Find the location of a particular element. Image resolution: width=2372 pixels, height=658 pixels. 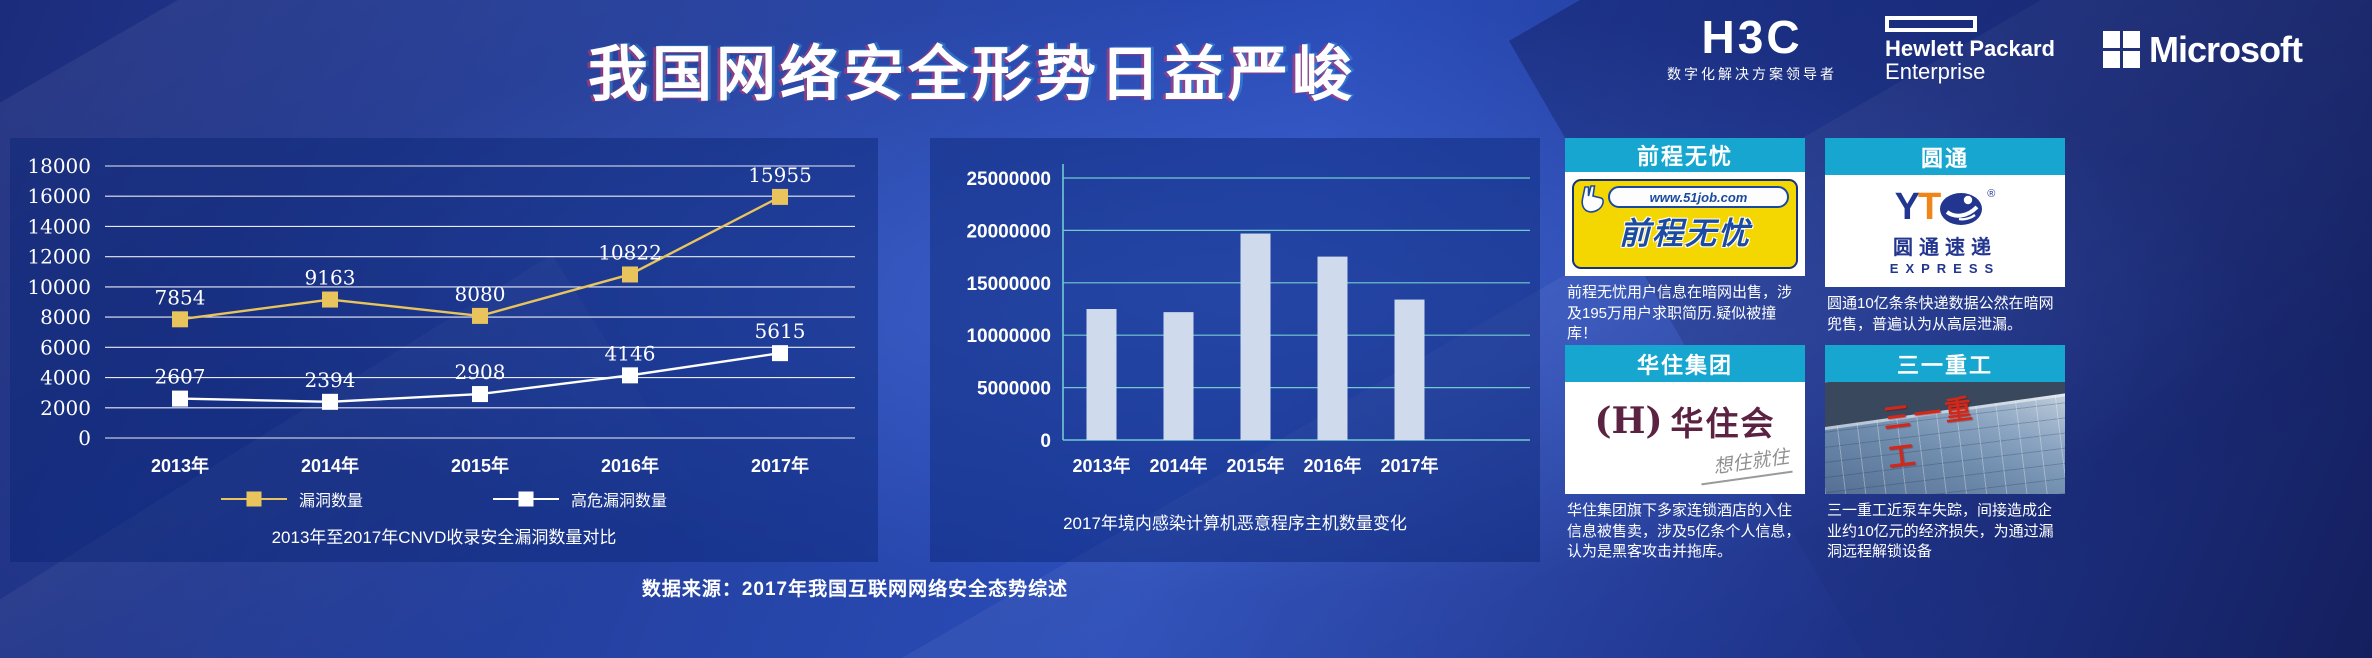

yto-letter-t: T is located at coordinates (1930, 207).